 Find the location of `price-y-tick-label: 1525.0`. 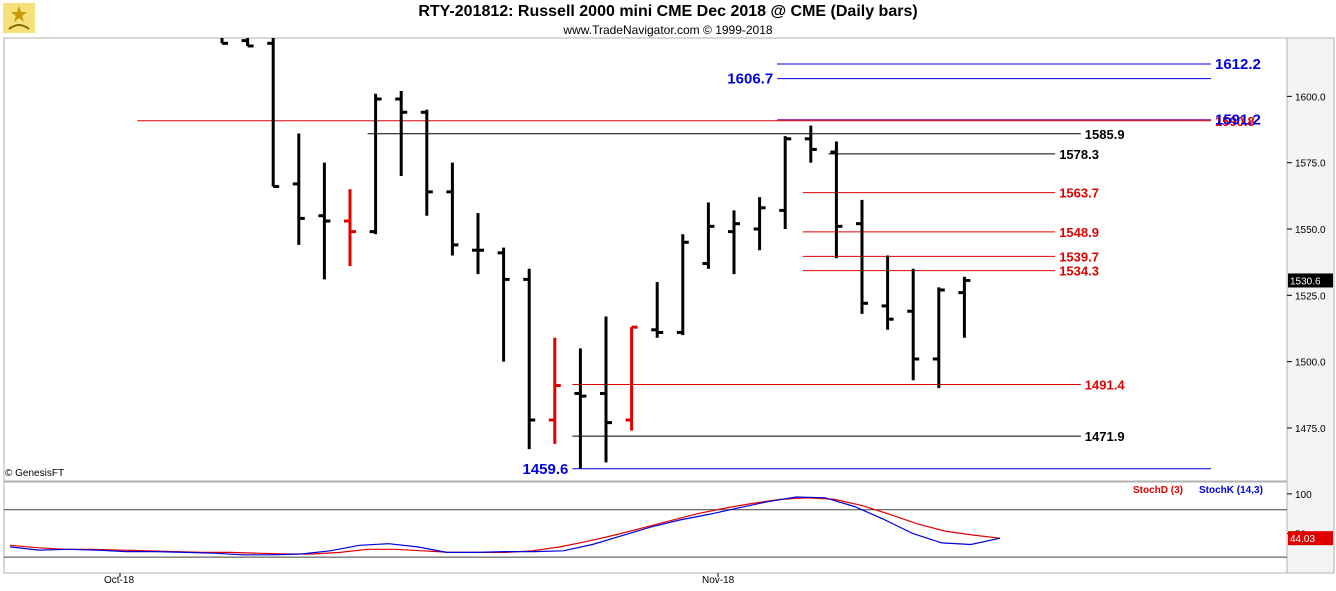

price-y-tick-label: 1525.0 is located at coordinates (1310, 296).